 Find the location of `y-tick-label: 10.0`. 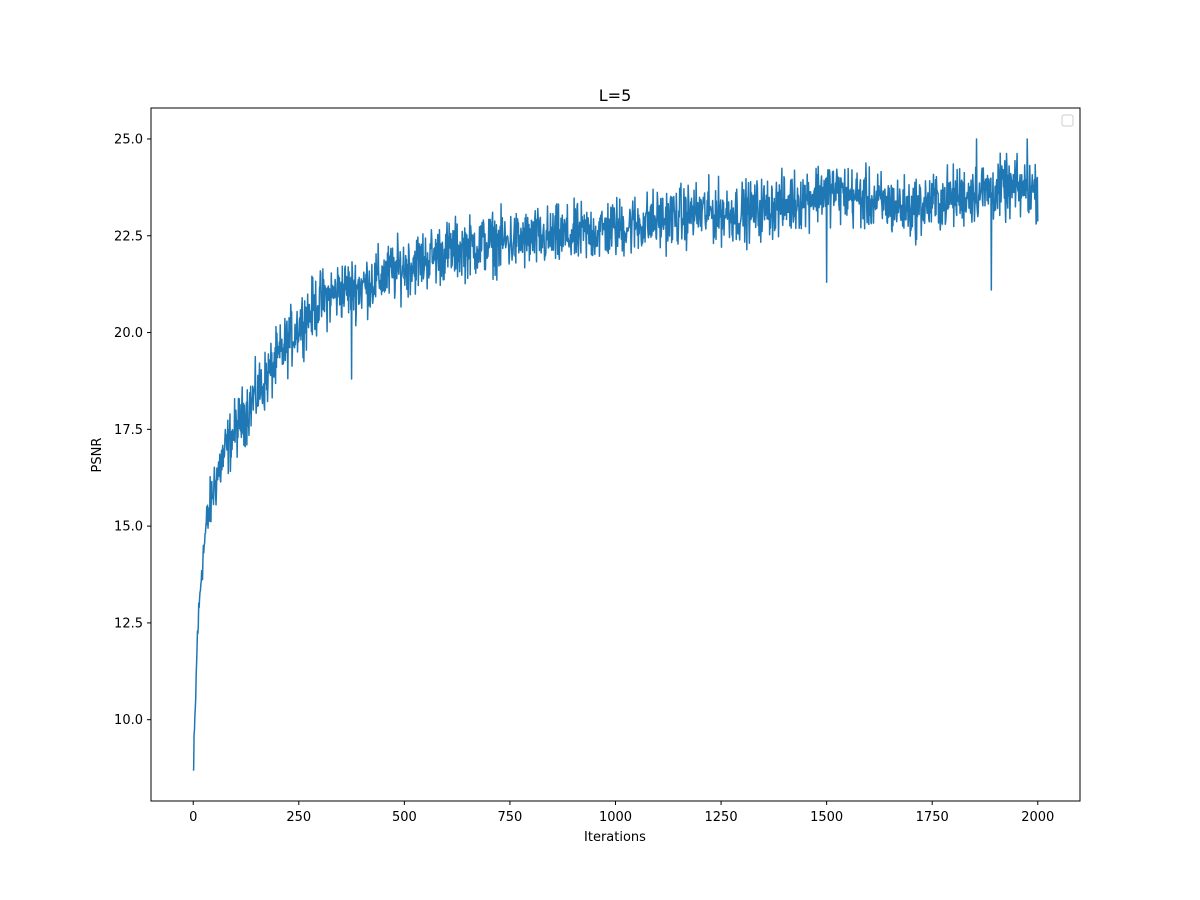

y-tick-label: 10.0 is located at coordinates (128, 720).